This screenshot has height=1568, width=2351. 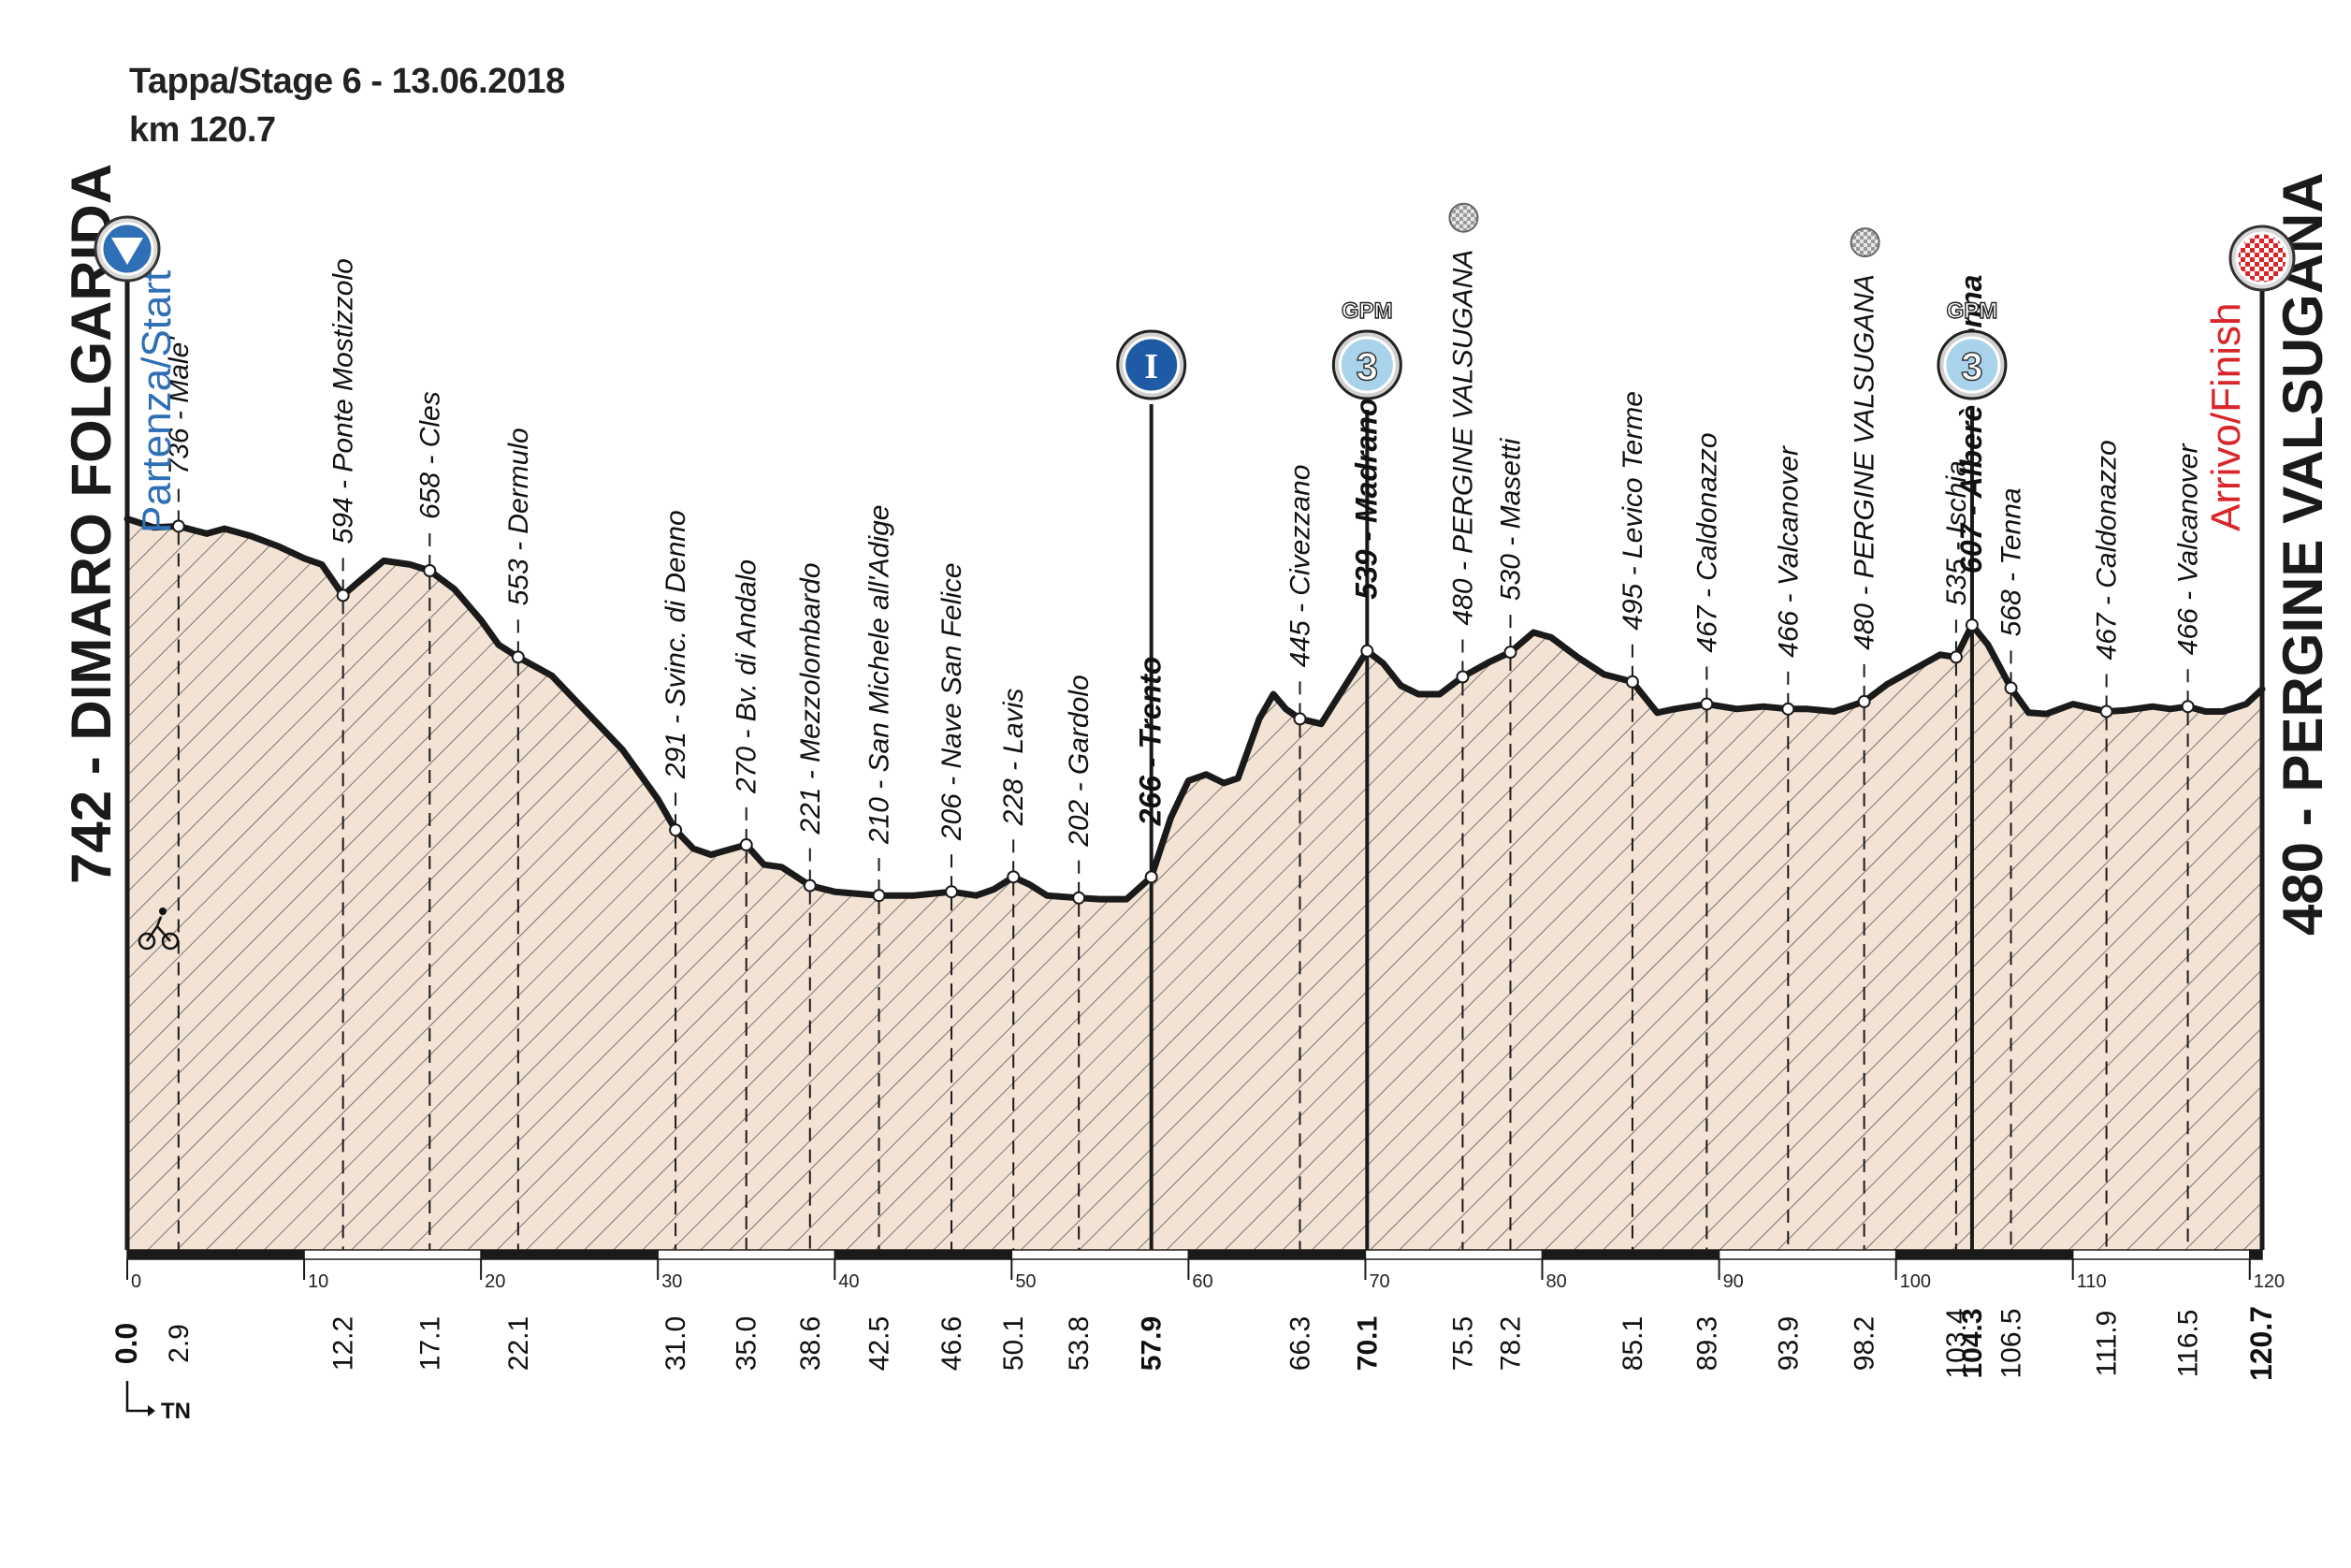 I want to click on x-tick-label: 50, so click(x=1025, y=1282).